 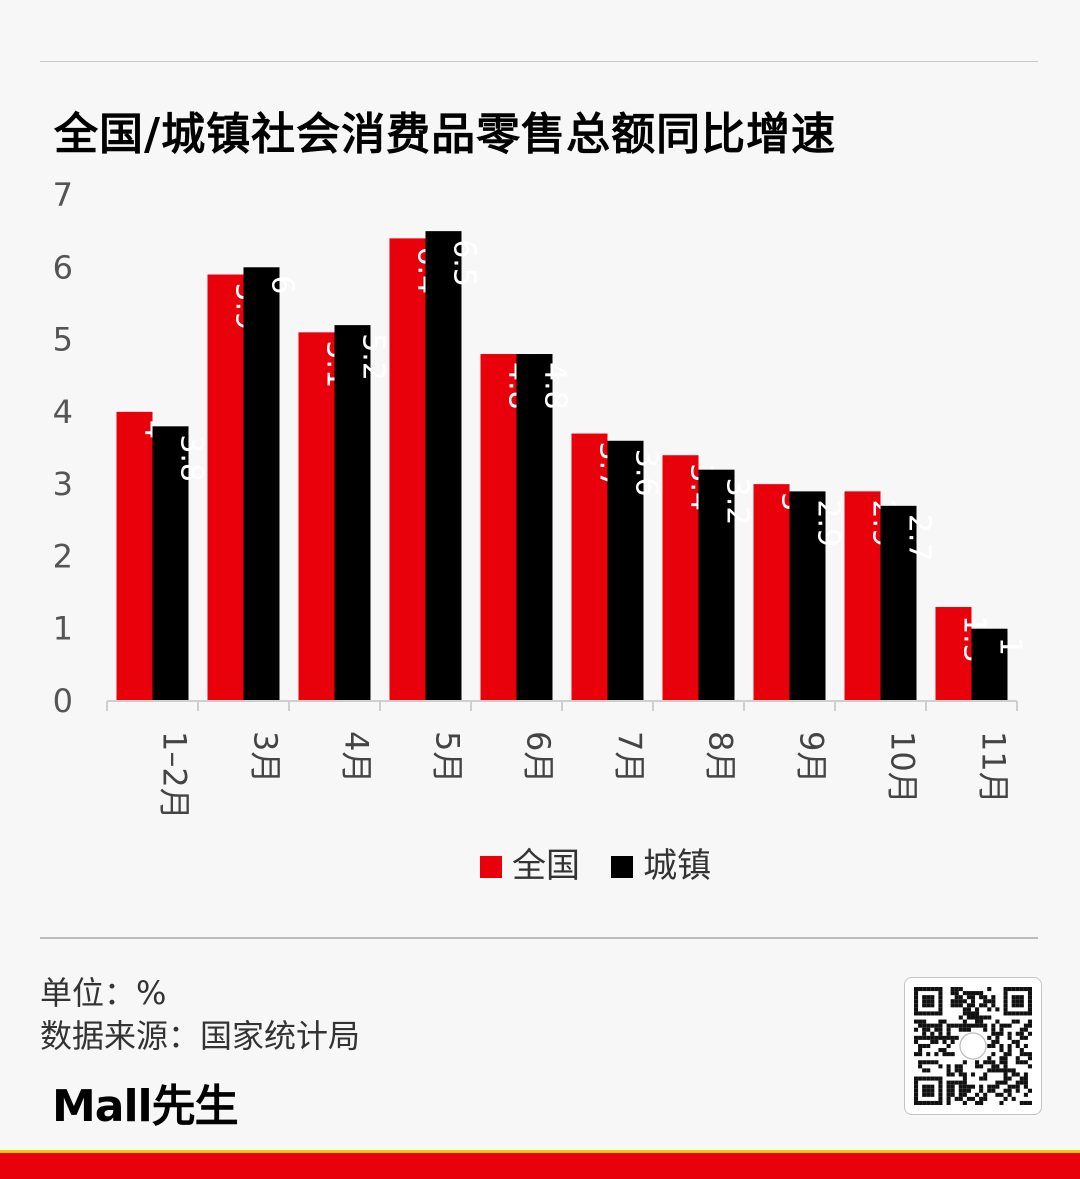 I want to click on data-label: 2.9, so click(x=828, y=523).